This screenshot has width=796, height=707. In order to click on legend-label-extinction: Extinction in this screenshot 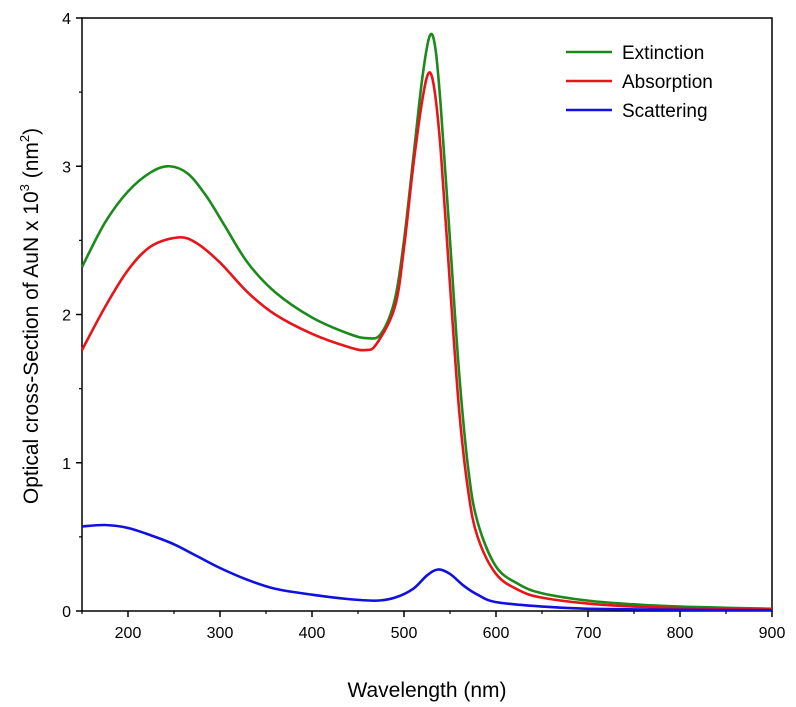, I will do `click(663, 53)`.